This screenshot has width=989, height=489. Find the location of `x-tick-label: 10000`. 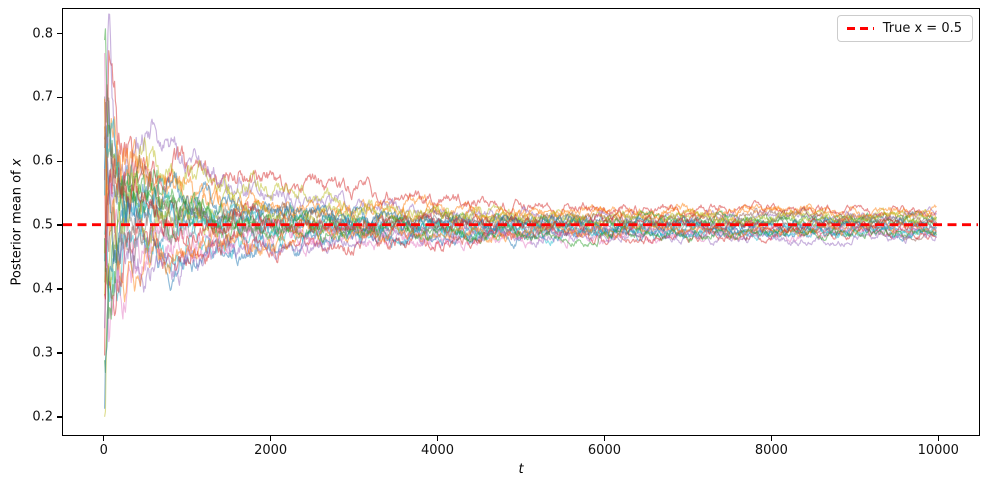

x-tick-label: 10000 is located at coordinates (938, 450).